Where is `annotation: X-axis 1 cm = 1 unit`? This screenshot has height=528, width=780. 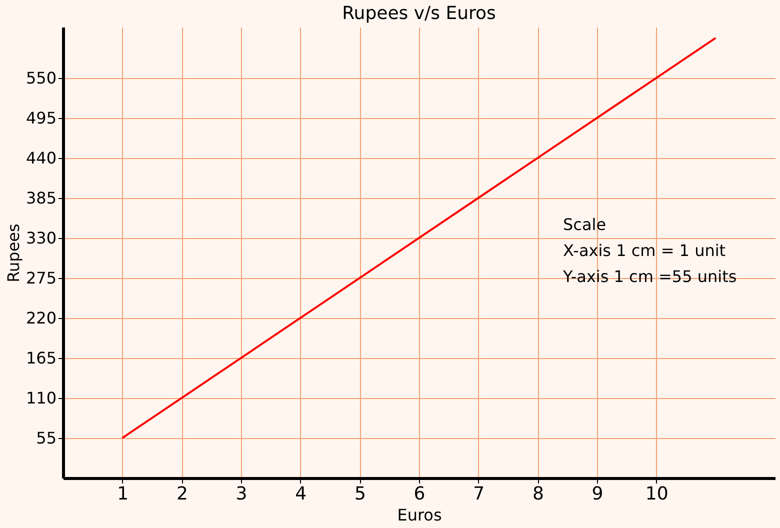 annotation: X-axis 1 cm = 1 unit is located at coordinates (644, 250).